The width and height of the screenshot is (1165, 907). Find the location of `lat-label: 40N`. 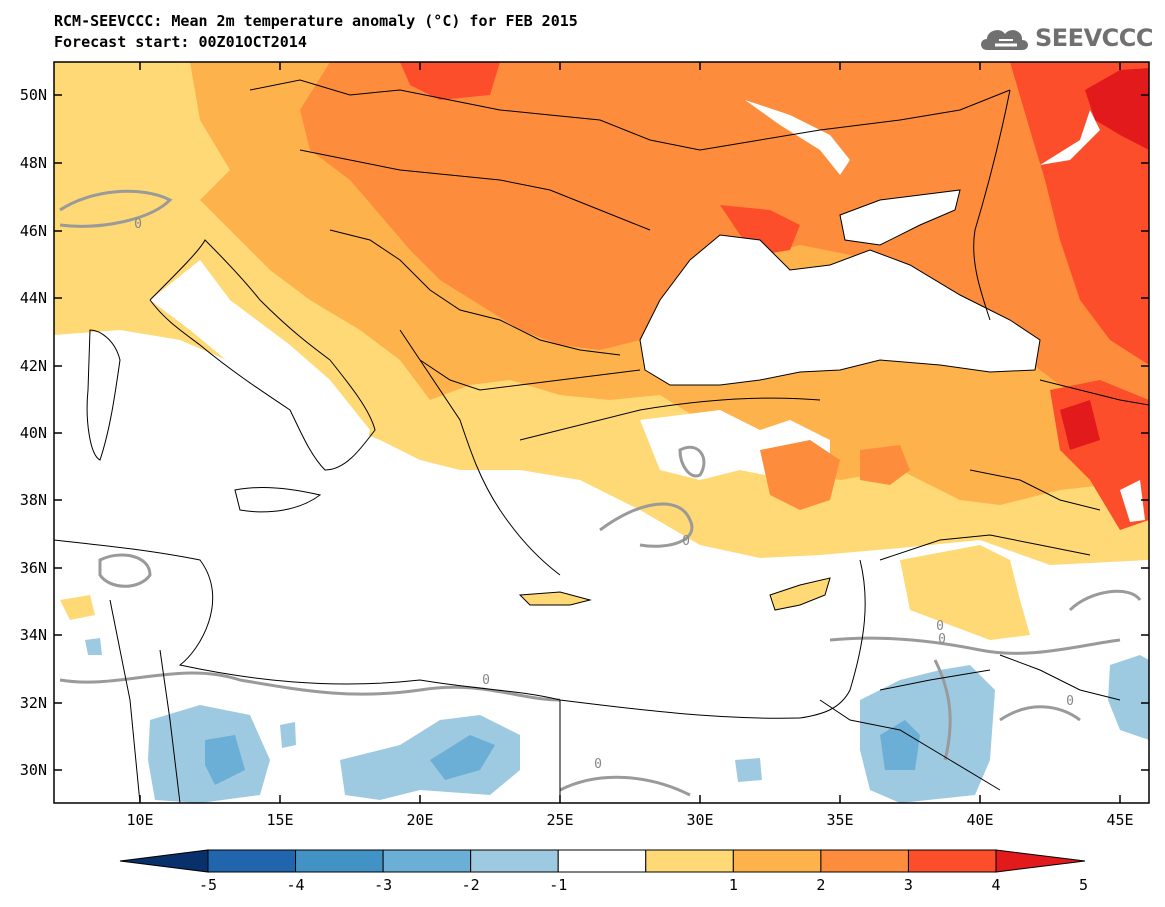

lat-label: 40N is located at coordinates (33, 433).